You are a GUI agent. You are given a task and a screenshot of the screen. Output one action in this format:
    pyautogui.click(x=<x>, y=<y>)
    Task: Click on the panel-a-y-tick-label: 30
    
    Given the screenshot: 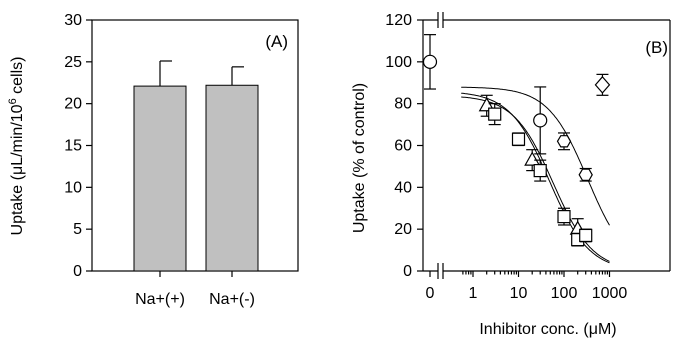 What is the action you would take?
    pyautogui.click(x=73, y=20)
    